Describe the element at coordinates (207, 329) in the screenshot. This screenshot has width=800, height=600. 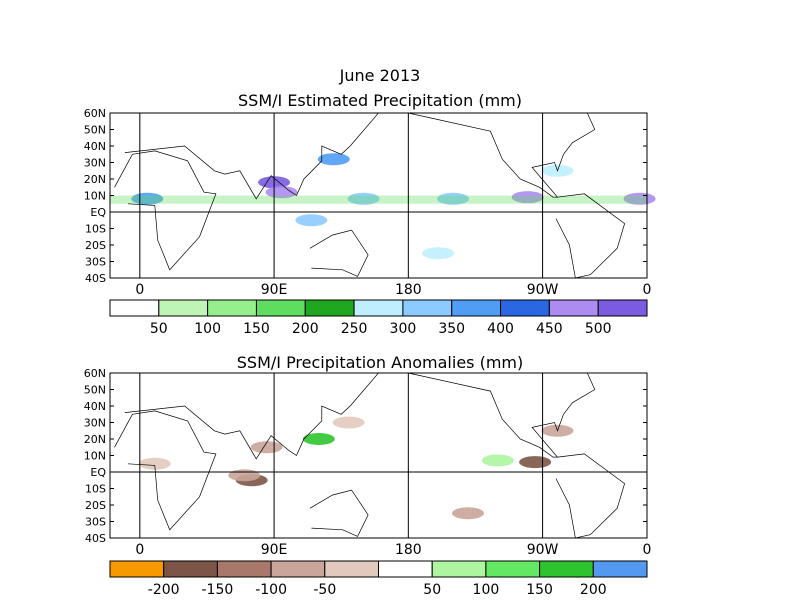
I see `colorbar-label: 100` at that location.